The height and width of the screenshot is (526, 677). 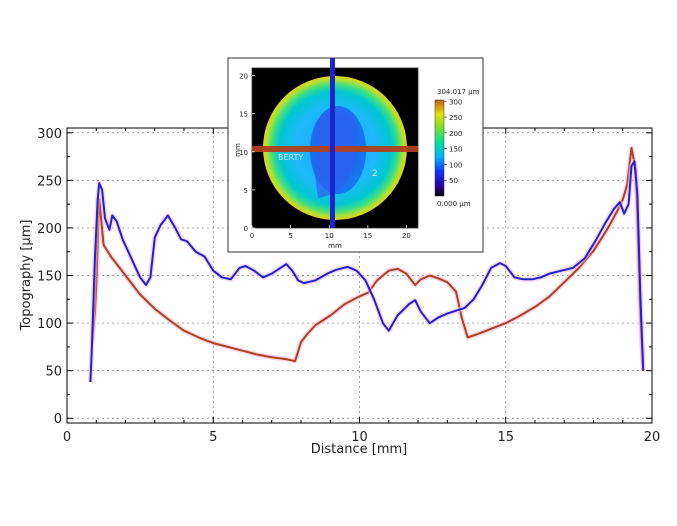 What do you see at coordinates (336, 152) in the screenshot?
I see `coin-portrait-profile` at bounding box center [336, 152].